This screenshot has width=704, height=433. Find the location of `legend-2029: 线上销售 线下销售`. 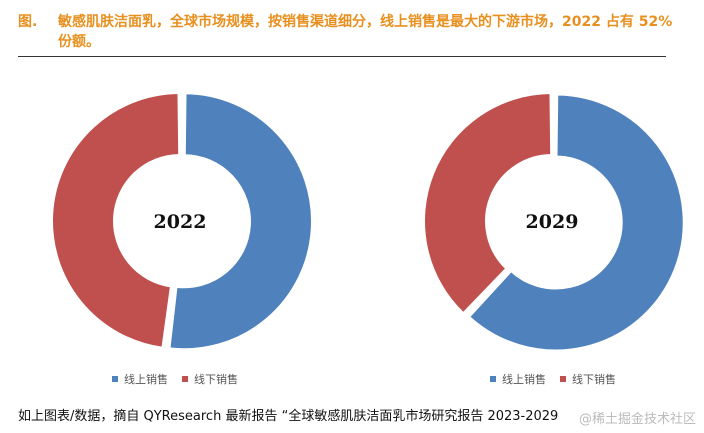

legend-2029: 线上销售 线下销售 is located at coordinates (560, 379).